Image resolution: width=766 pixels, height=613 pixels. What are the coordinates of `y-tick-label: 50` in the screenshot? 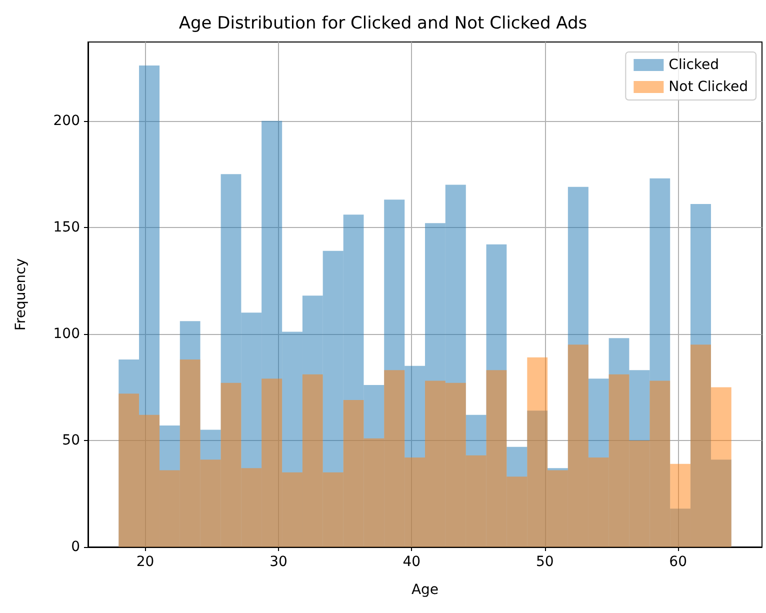 It's located at (71, 440).